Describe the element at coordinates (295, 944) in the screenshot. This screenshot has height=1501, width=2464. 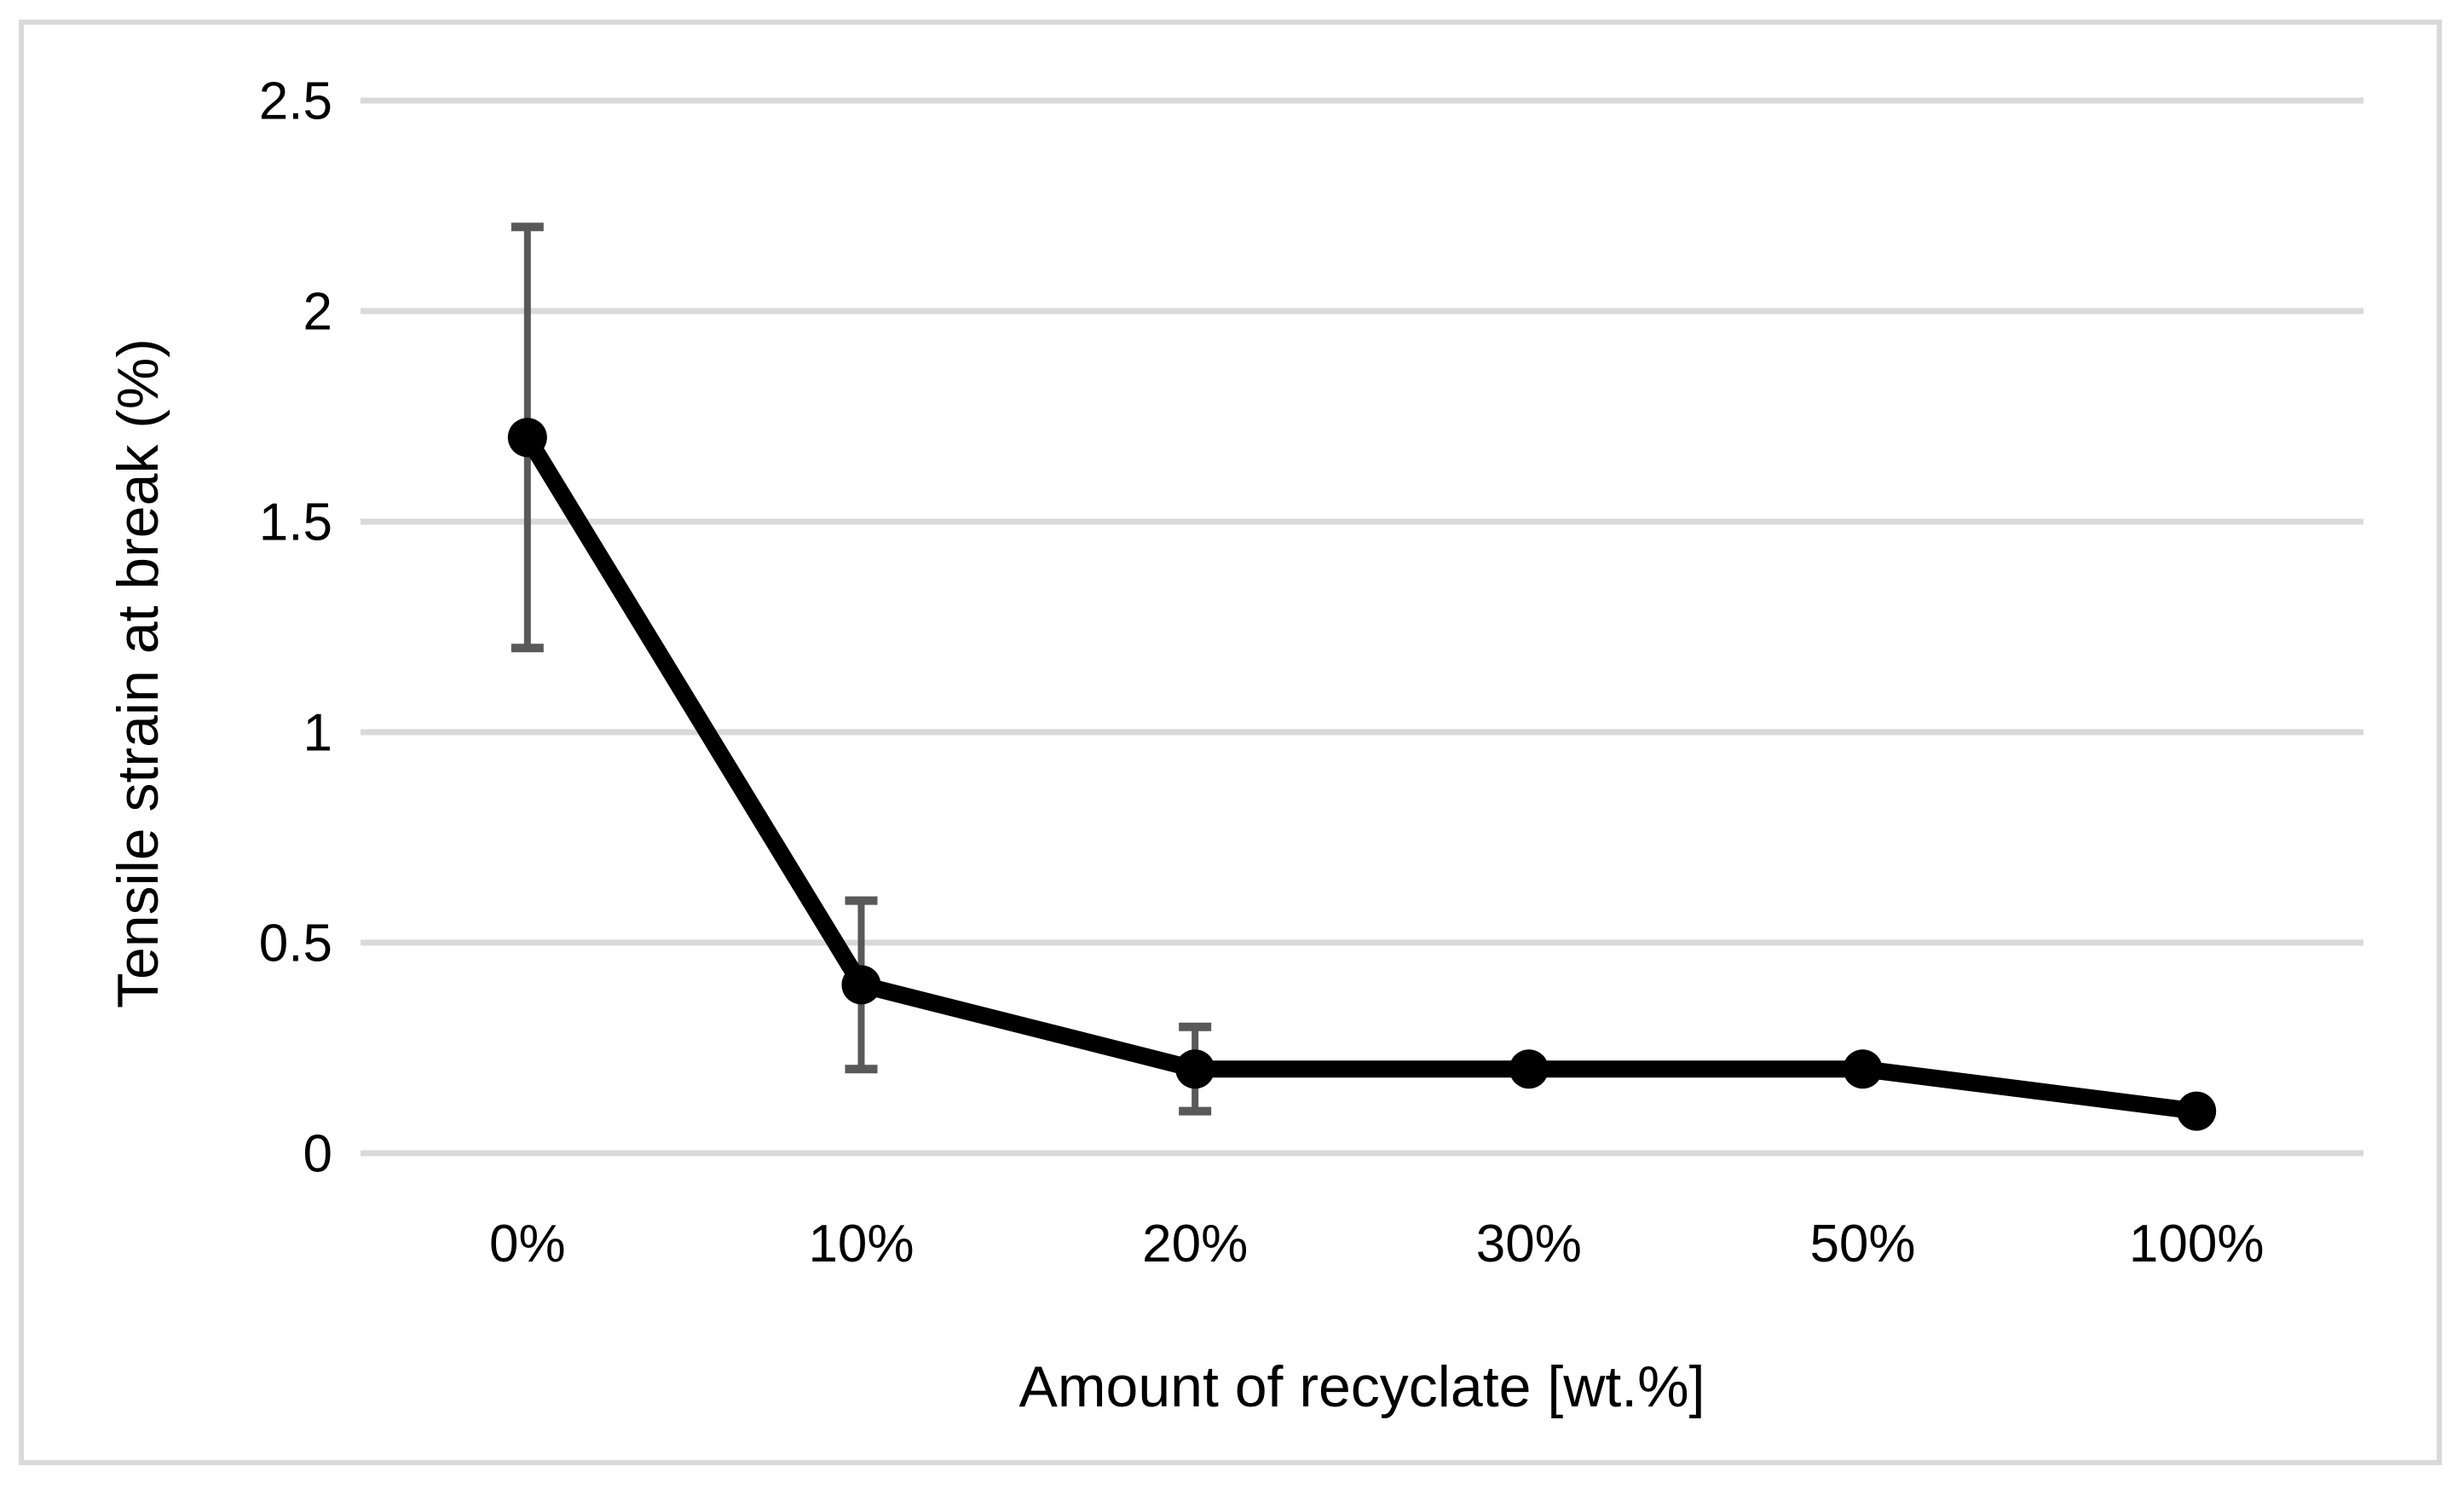
I see `y-tick-label: 0.5` at that location.